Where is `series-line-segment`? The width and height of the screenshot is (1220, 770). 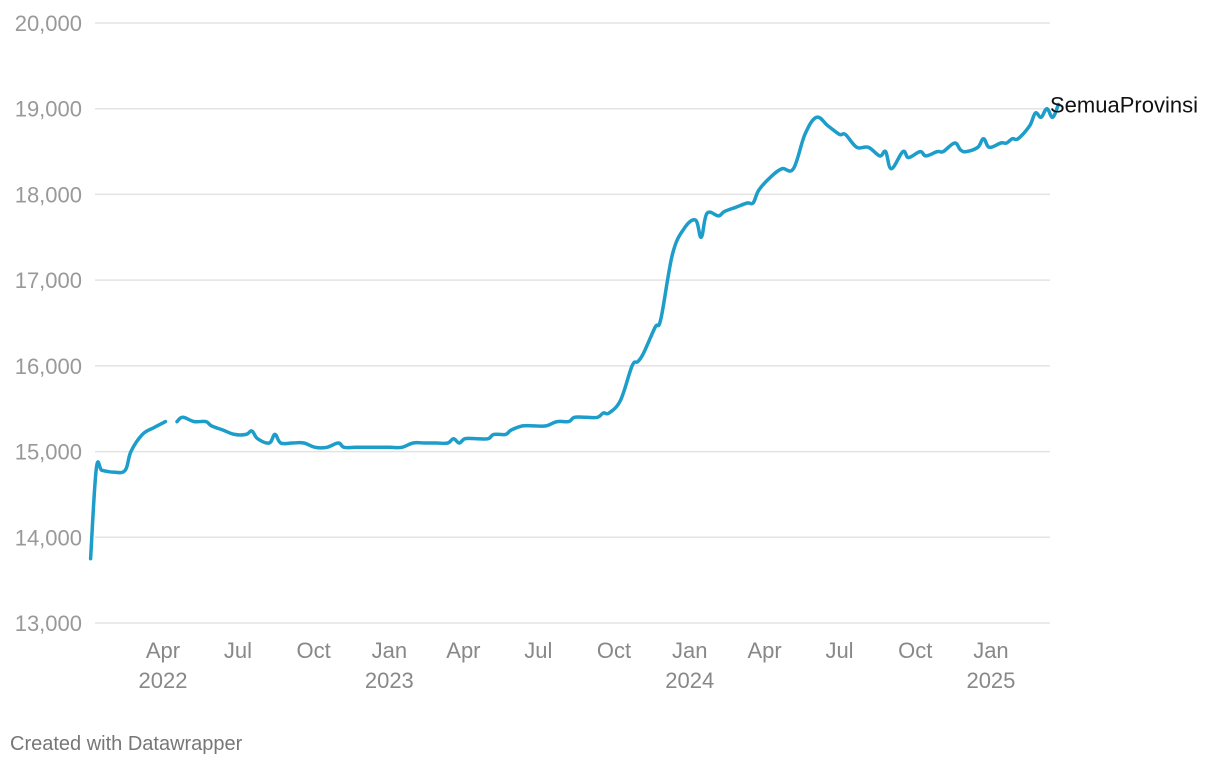 series-line-segment is located at coordinates (128, 490).